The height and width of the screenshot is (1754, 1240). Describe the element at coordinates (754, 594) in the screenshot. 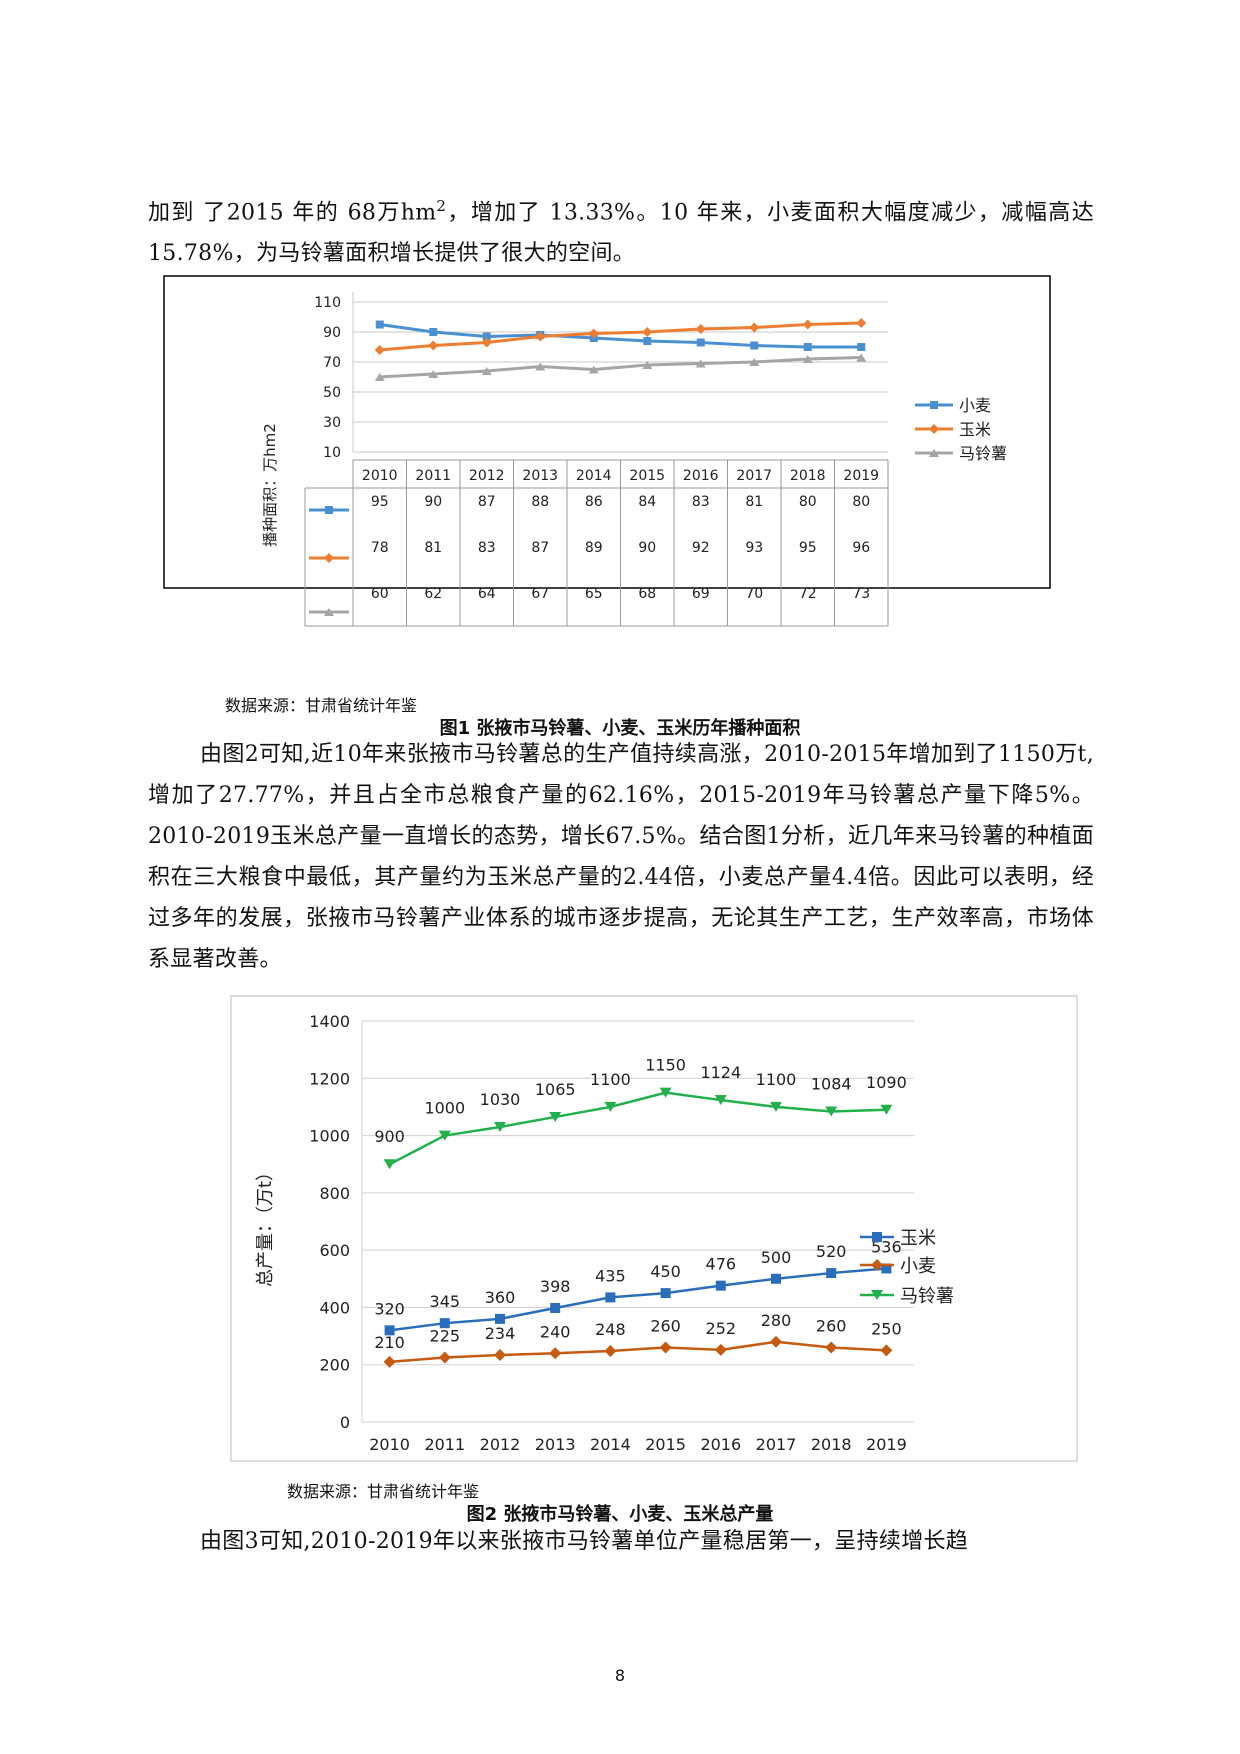

I see `table-value-马铃薯-2017: 70` at that location.